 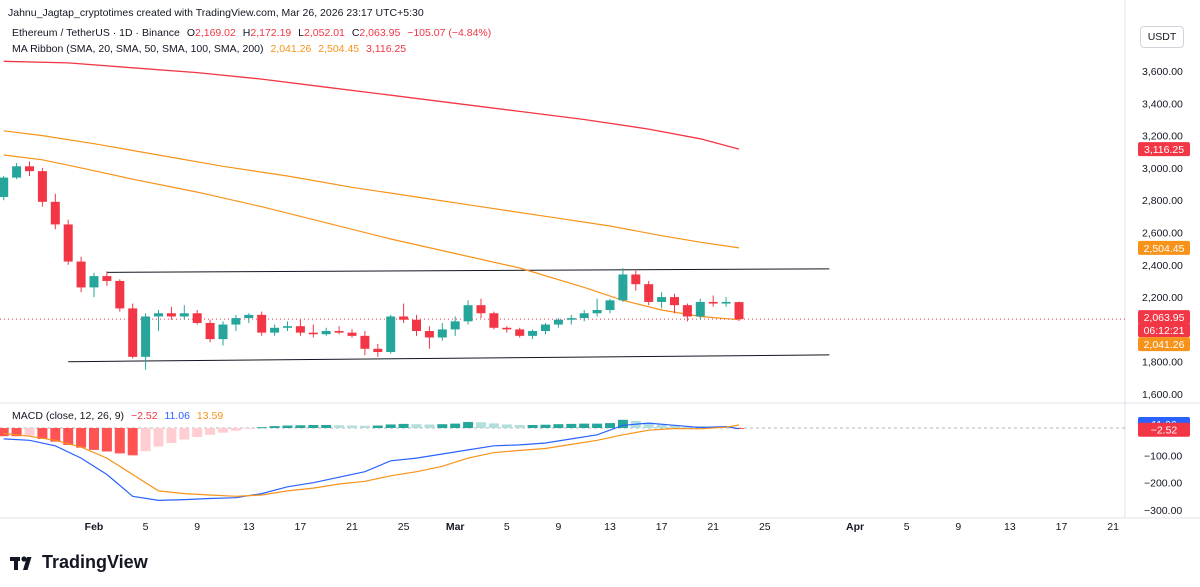 I want to click on ma20-price-label-bg, so click(x=1164, y=344).